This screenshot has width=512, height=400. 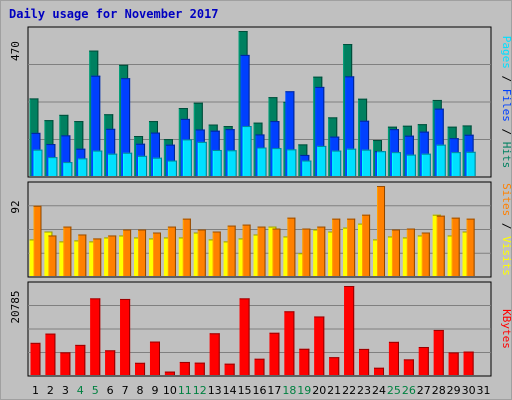 What do you see at coordinates (80, 390) in the screenshot?
I see `x-tick-label-day-4: 4` at bounding box center [80, 390].